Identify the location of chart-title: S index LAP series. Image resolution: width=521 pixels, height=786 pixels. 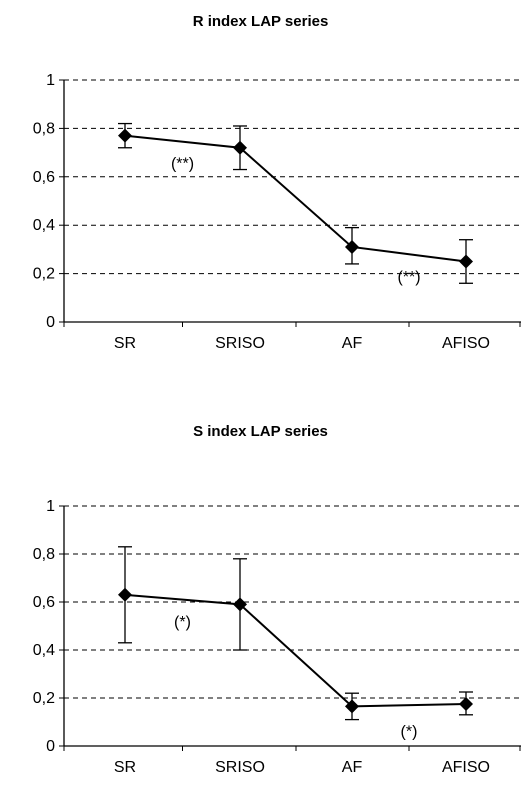
(260, 431).